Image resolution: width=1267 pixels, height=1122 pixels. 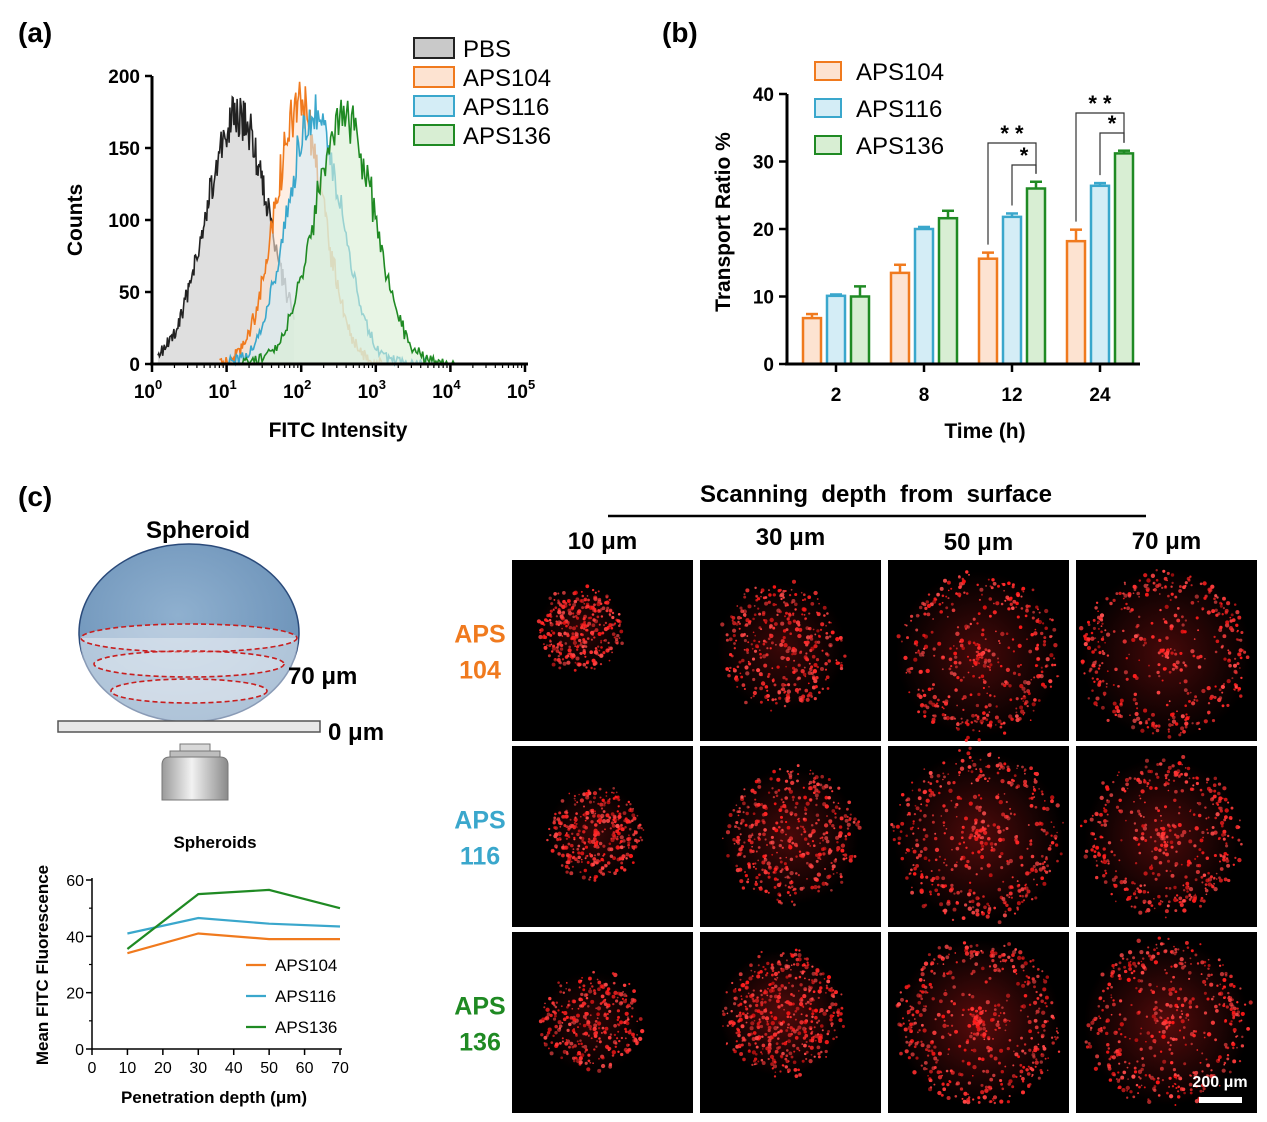 What do you see at coordinates (195, 778) in the screenshot?
I see `objective-lens-icon` at bounding box center [195, 778].